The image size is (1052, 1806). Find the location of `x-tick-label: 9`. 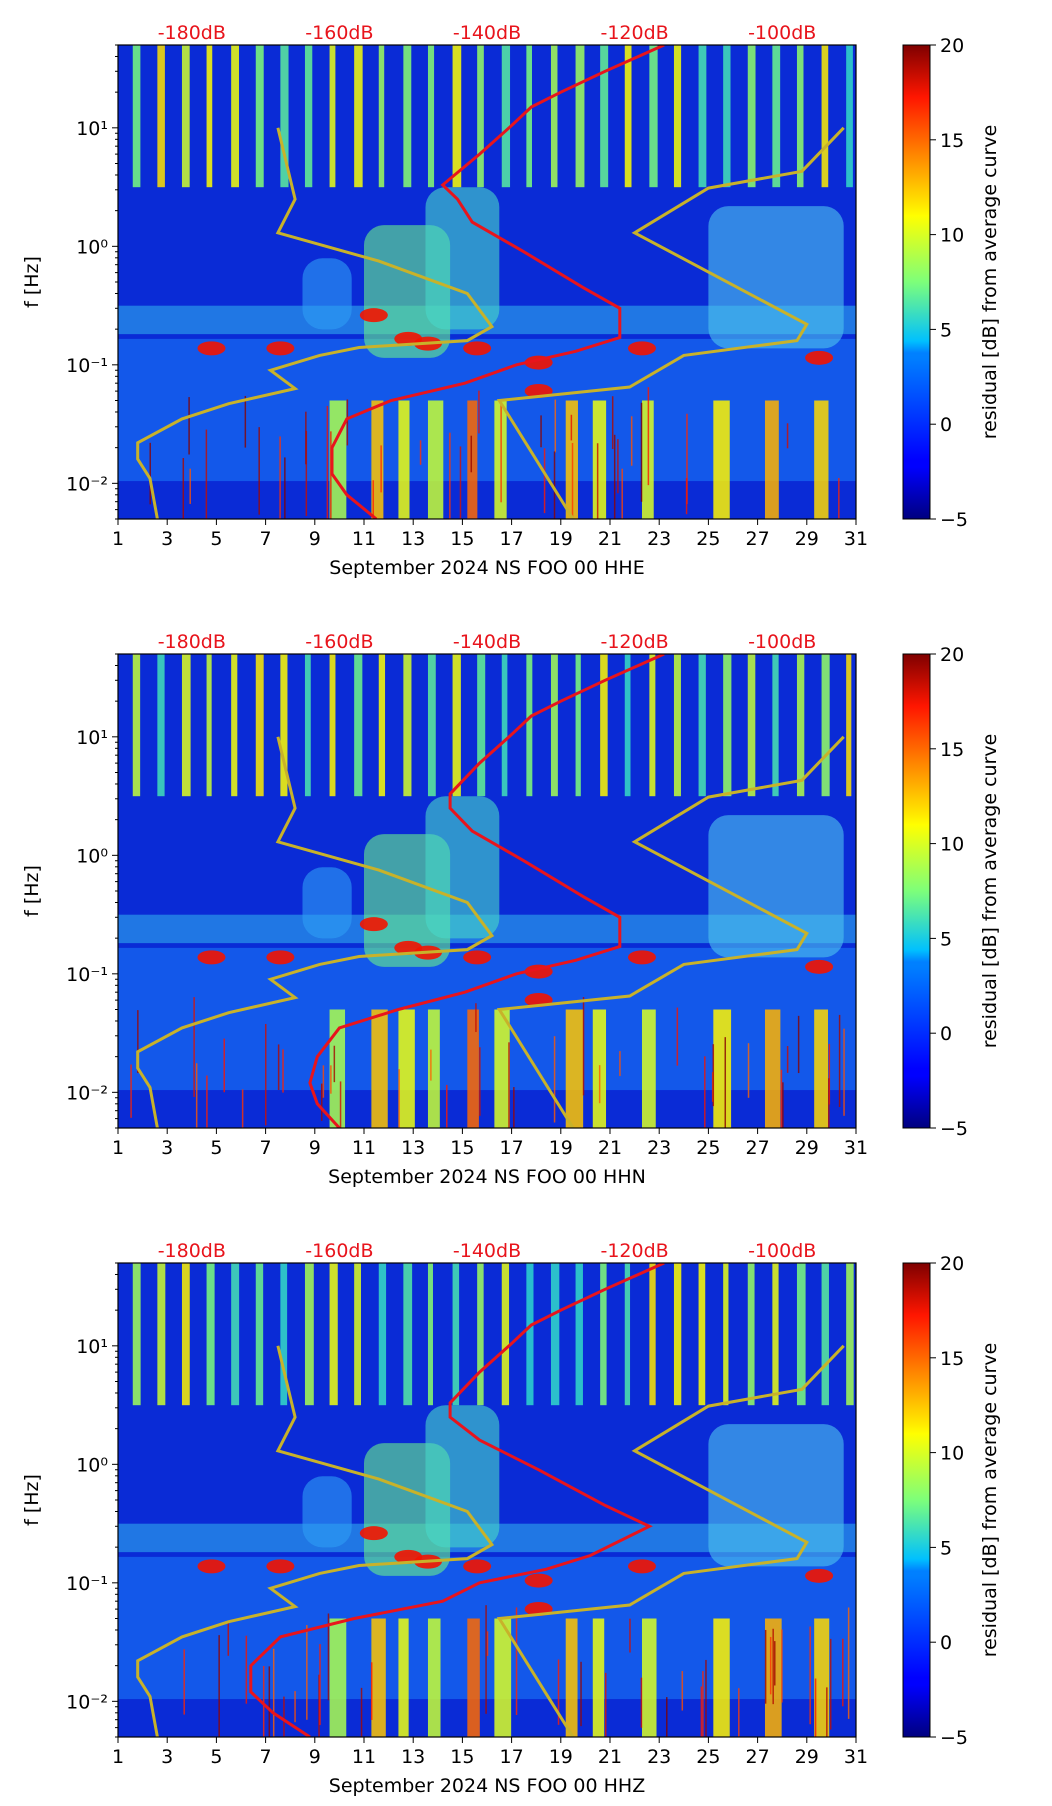

x-tick-label: 9 is located at coordinates (315, 1148).